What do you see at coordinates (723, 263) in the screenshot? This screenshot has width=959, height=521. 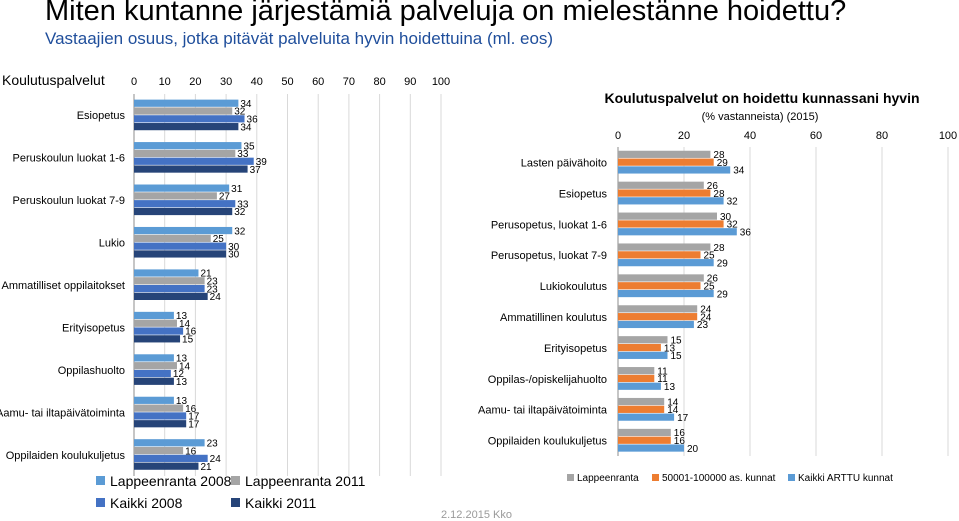 I see `data-label: 29` at bounding box center [723, 263].